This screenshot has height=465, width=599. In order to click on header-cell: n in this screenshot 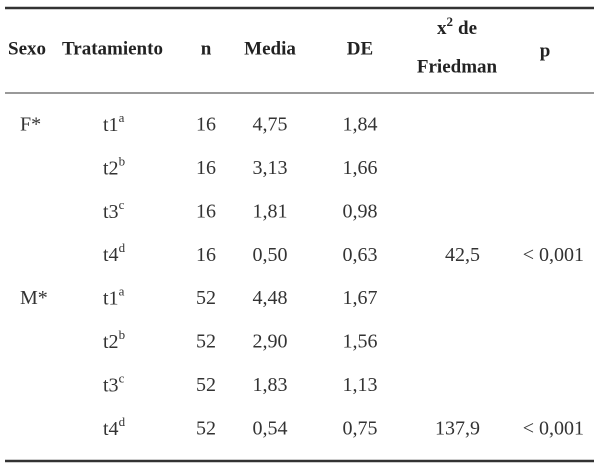, I will do `click(206, 48)`.